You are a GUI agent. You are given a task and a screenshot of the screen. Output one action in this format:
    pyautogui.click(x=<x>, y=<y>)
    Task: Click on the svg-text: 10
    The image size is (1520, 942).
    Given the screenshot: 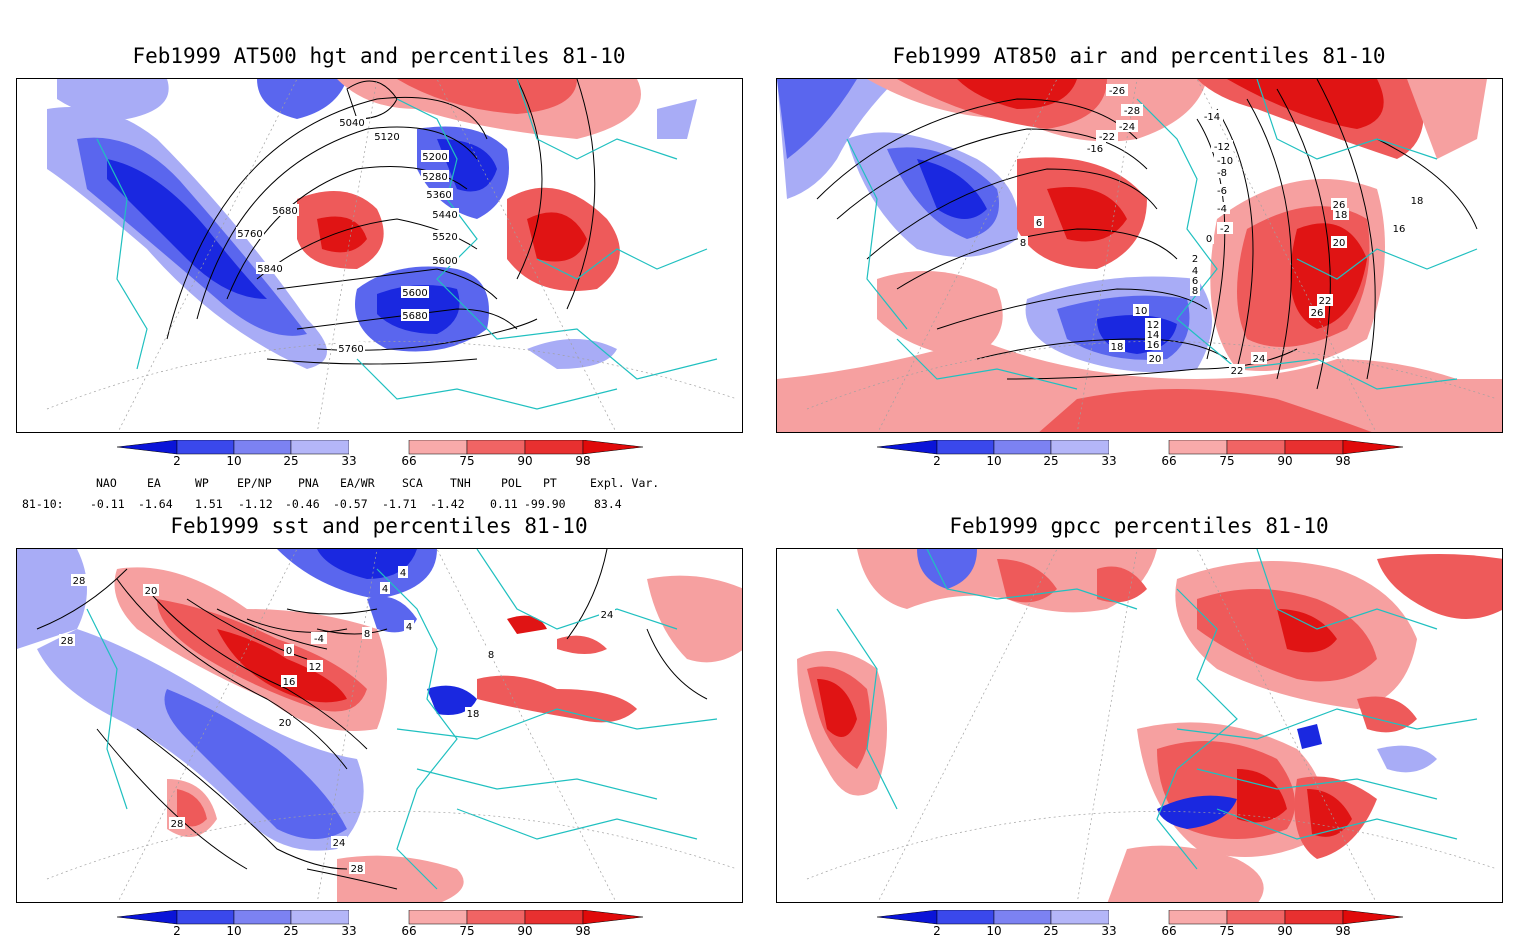 What is the action you would take?
    pyautogui.click(x=1141, y=311)
    